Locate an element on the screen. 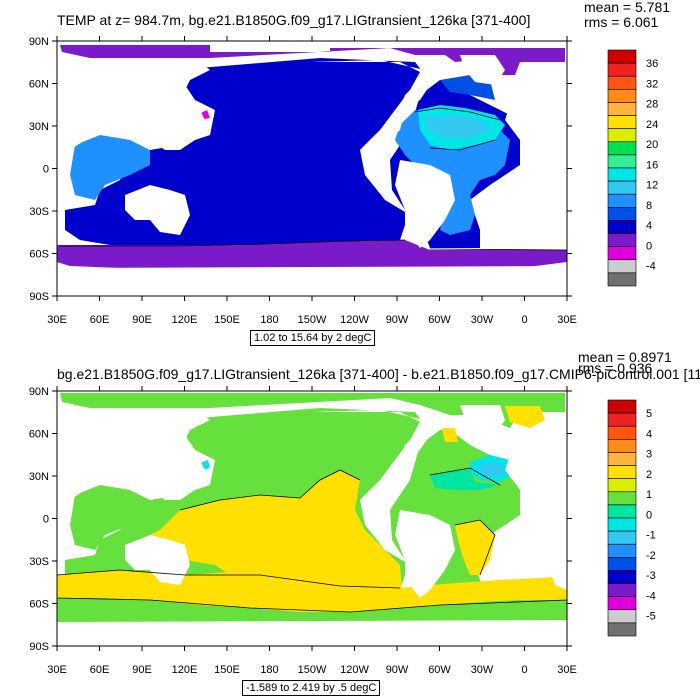 Image resolution: width=700 pixels, height=700 pixels. colorbar-label: -1 is located at coordinates (651, 536).